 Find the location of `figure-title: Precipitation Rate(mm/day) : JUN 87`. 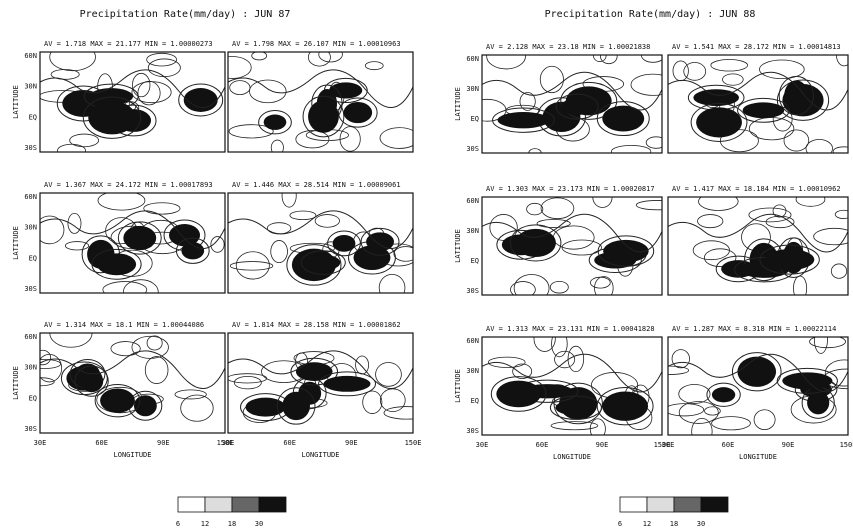

figure-title: Precipitation Rate(mm/day) : JUN 87 is located at coordinates (185, 14).